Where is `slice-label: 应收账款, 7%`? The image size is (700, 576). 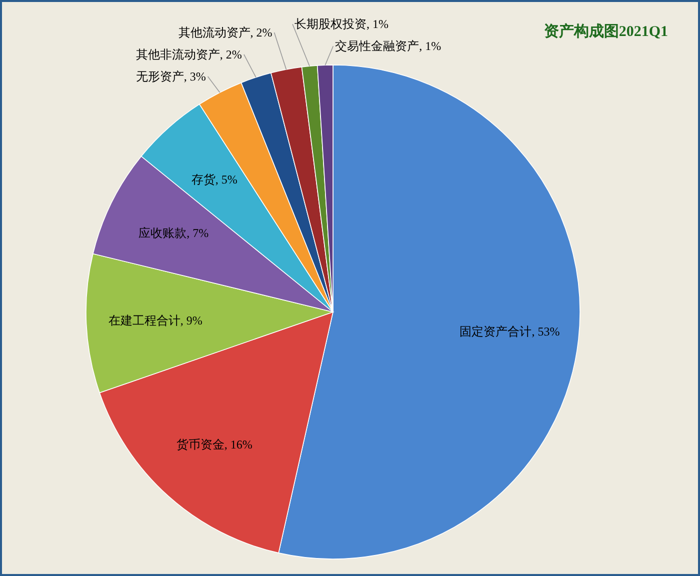 slice-label: 应收账款, 7% is located at coordinates (173, 233).